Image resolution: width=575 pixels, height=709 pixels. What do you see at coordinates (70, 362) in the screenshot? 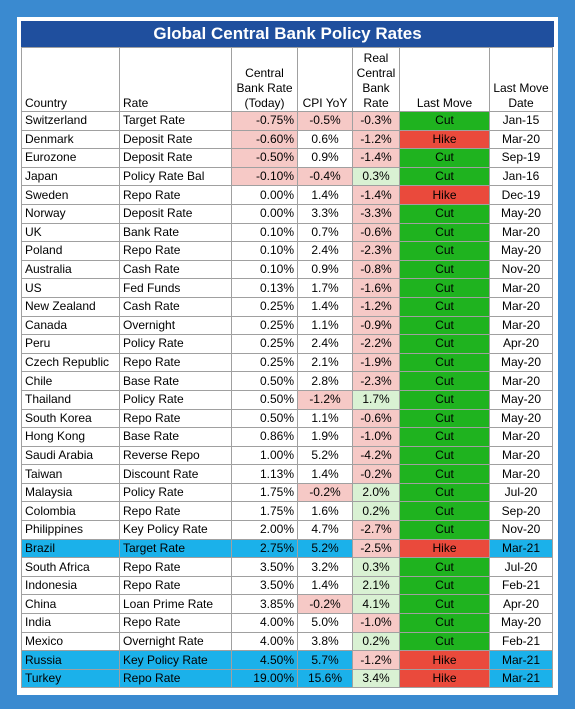
I see `country: Czech Republic` at bounding box center [70, 362].